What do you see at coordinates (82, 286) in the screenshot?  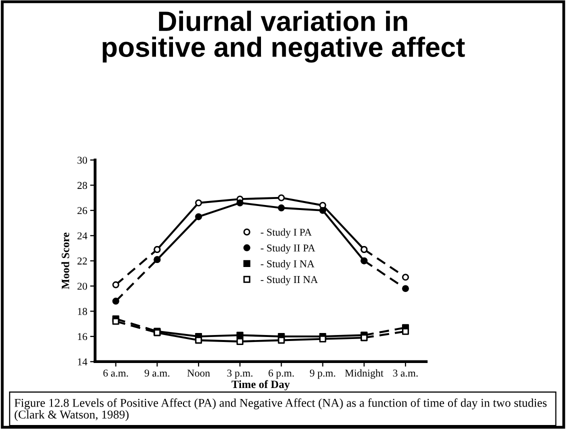 I see `y-tick-label: 20` at bounding box center [82, 286].